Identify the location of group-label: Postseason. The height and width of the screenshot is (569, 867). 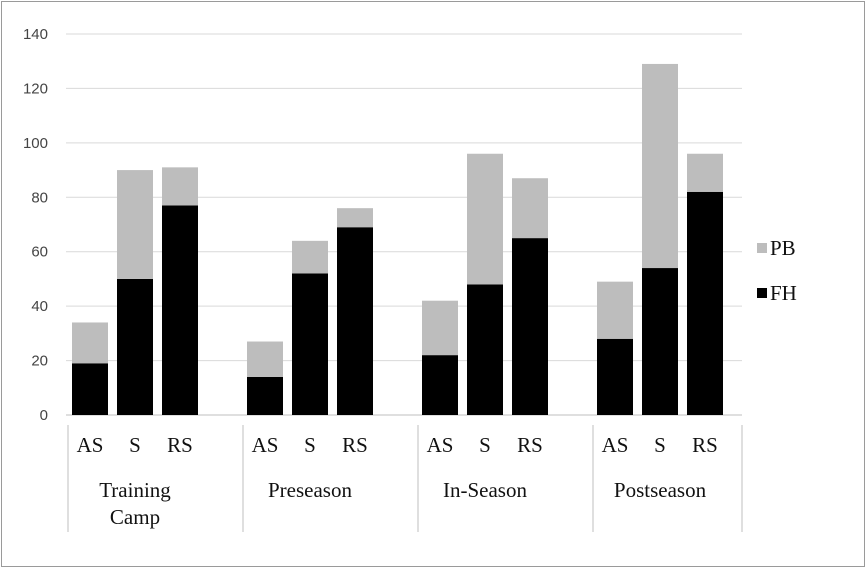
(660, 490).